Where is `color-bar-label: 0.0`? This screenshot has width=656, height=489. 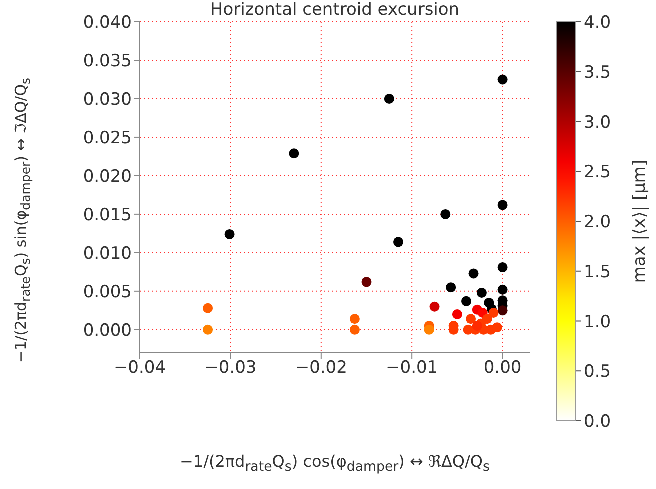 color-bar-label: 0.0 is located at coordinates (598, 422).